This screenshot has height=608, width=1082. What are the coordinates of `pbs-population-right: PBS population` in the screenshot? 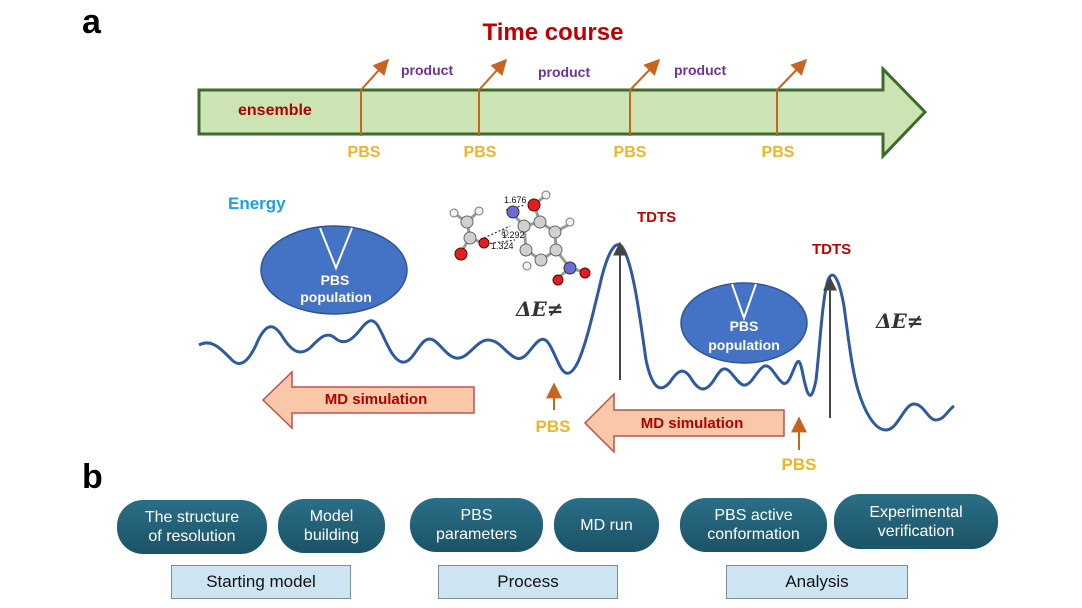 It's located at (744, 323).